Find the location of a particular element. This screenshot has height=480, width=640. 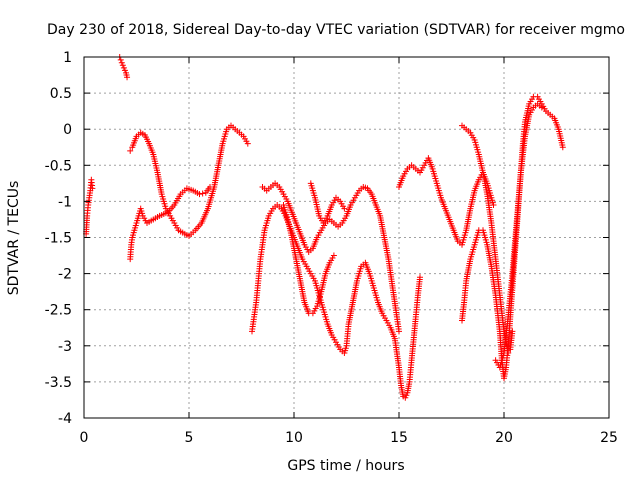

x-tick-label: 10 is located at coordinates (294, 438).